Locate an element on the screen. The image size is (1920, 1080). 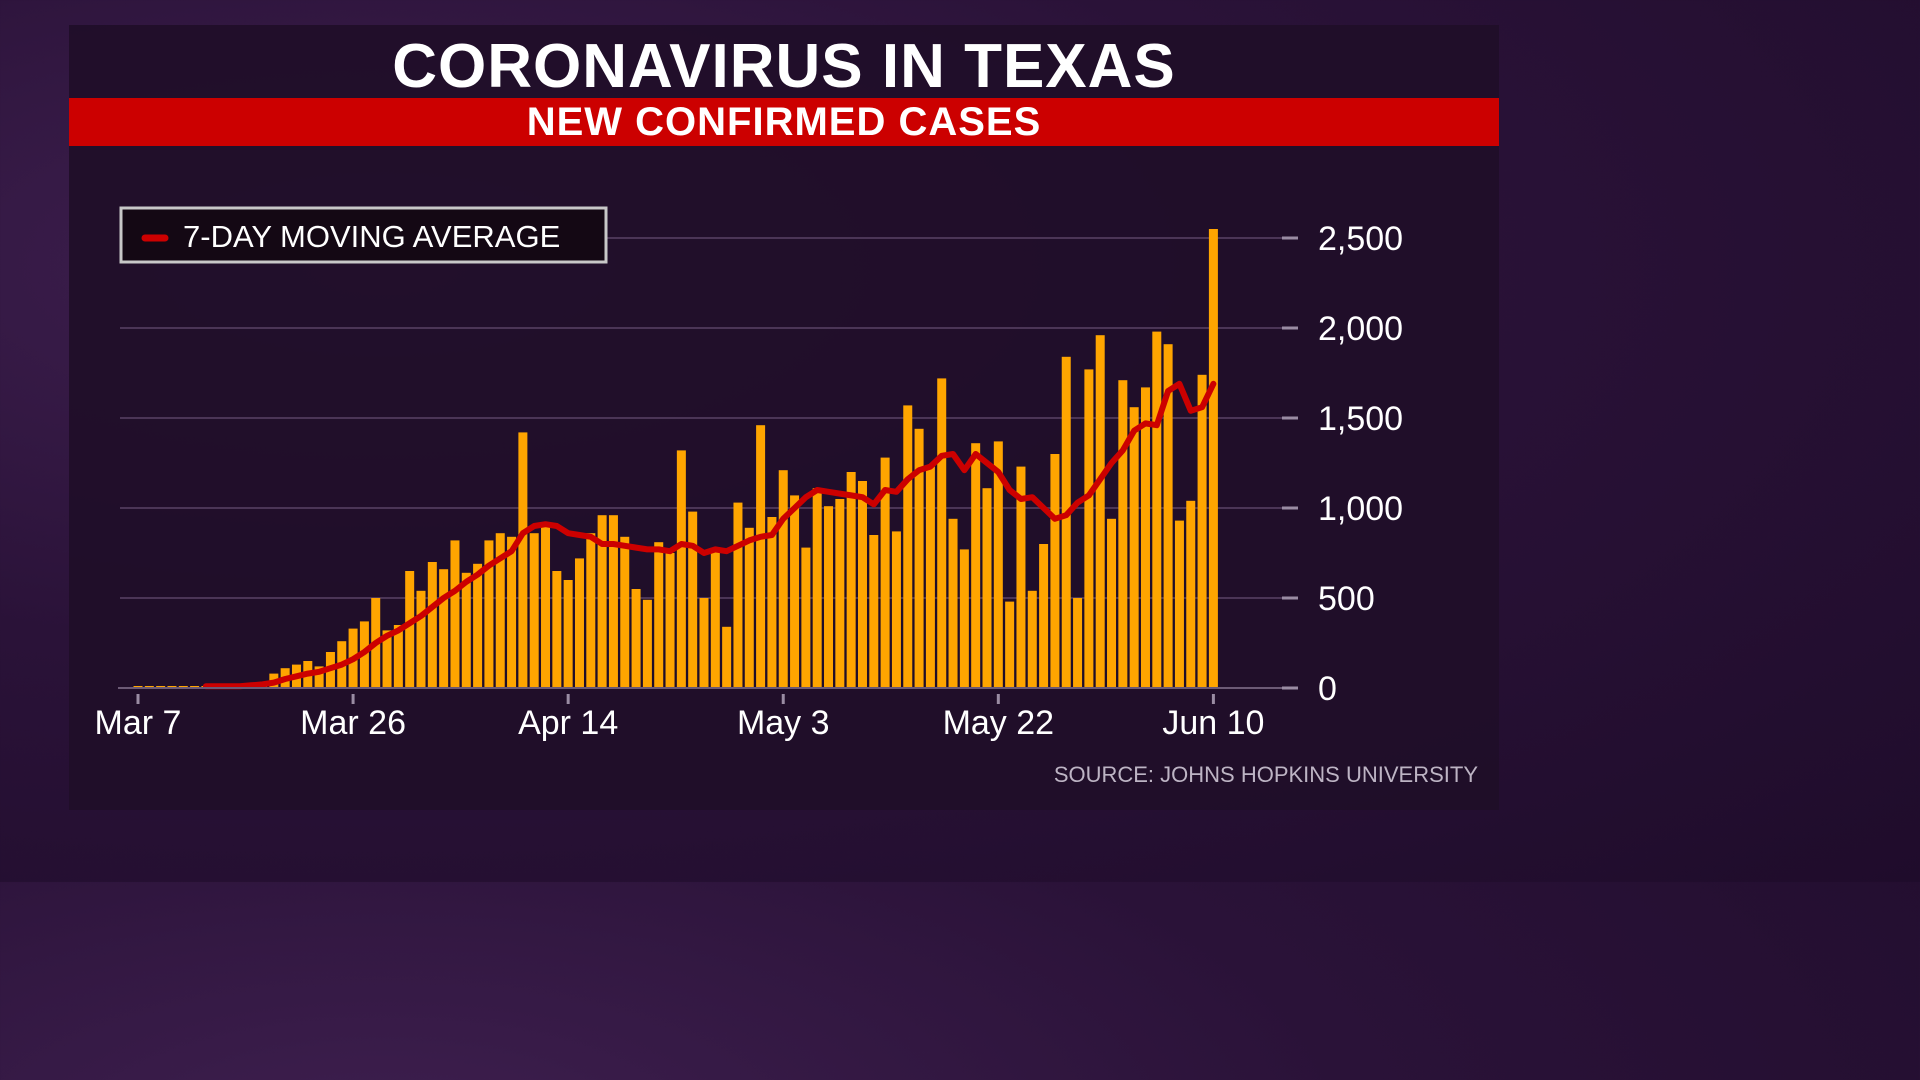
y-tick-label: 0 is located at coordinates (1327, 689).